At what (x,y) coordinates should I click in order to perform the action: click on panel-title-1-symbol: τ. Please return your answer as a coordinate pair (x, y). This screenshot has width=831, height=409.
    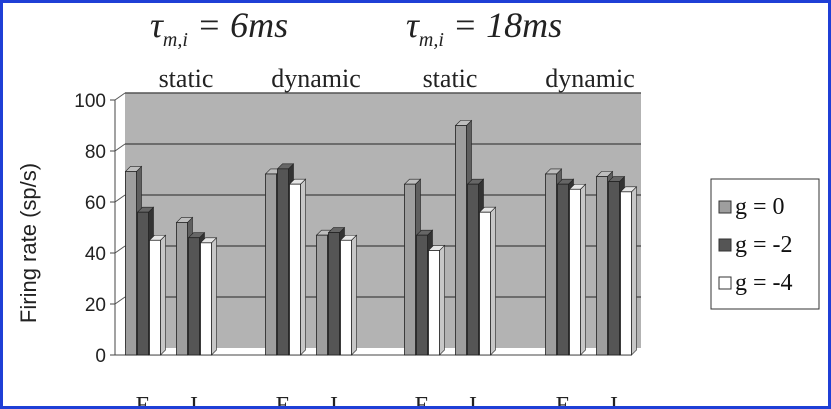
    Looking at the image, I should click on (157, 25).